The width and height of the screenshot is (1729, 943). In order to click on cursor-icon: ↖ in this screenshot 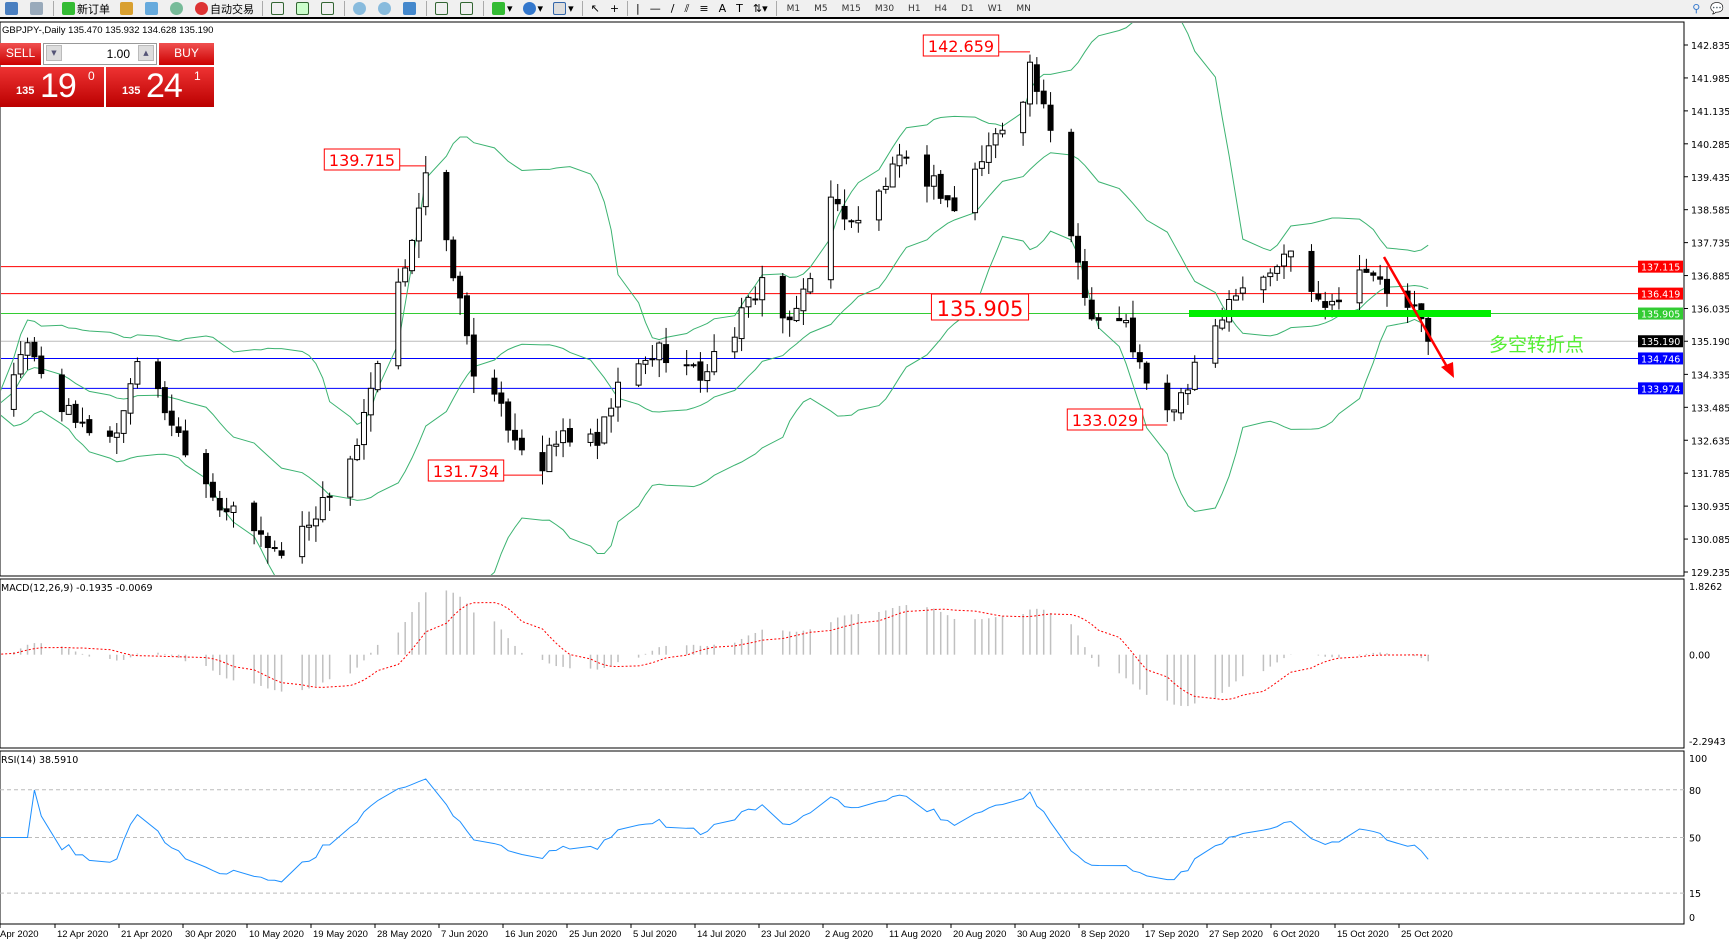, I will do `click(595, 8)`.